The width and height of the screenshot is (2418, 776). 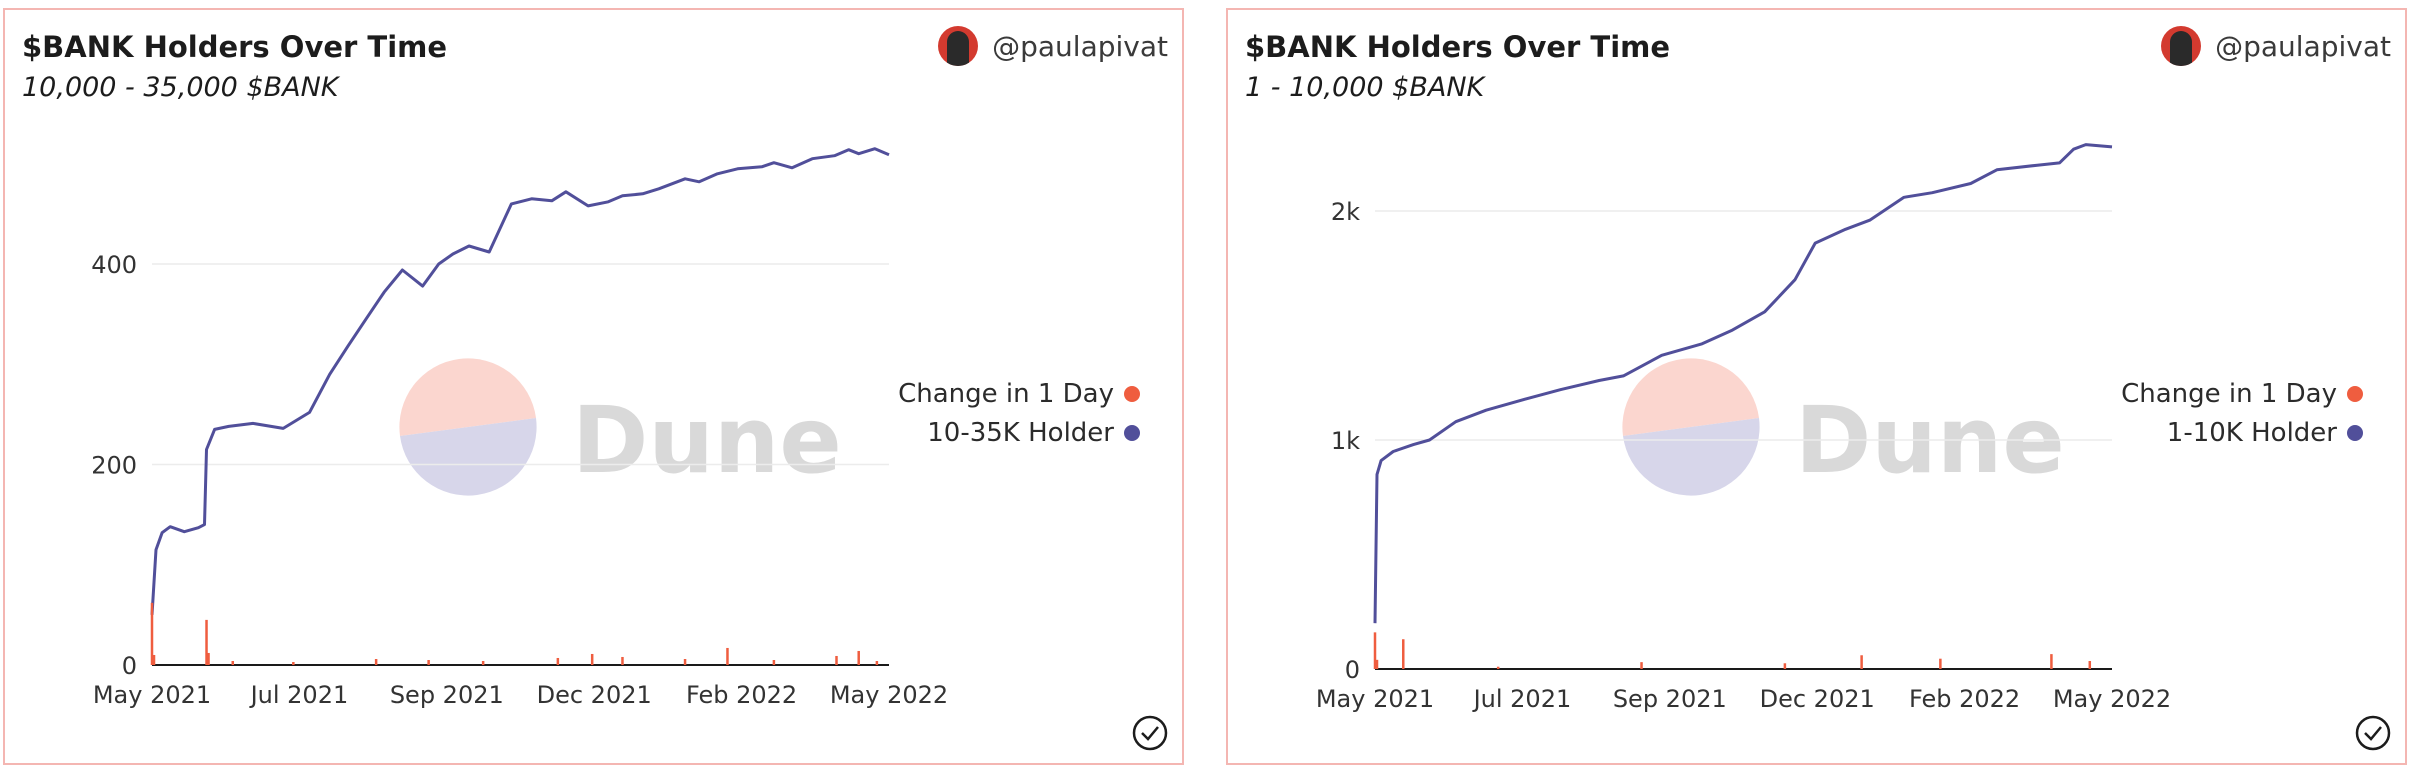 What do you see at coordinates (1345, 212) in the screenshot?
I see `y-tick-label: 2k` at bounding box center [1345, 212].